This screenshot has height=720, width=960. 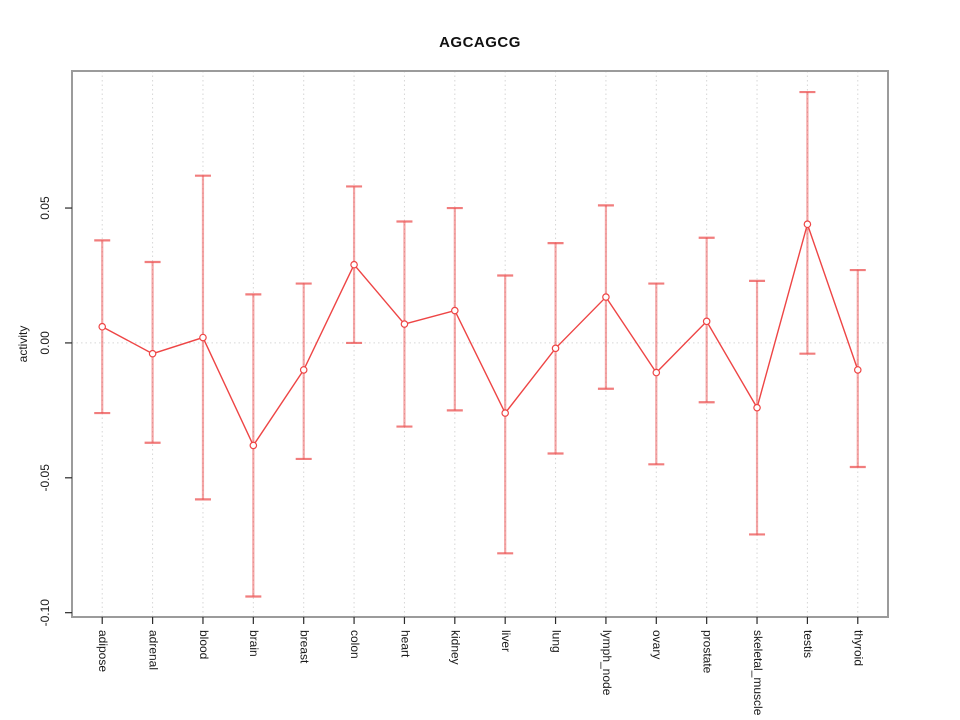 What do you see at coordinates (153, 650) in the screenshot?
I see `x-tick-label: adrenal` at bounding box center [153, 650].